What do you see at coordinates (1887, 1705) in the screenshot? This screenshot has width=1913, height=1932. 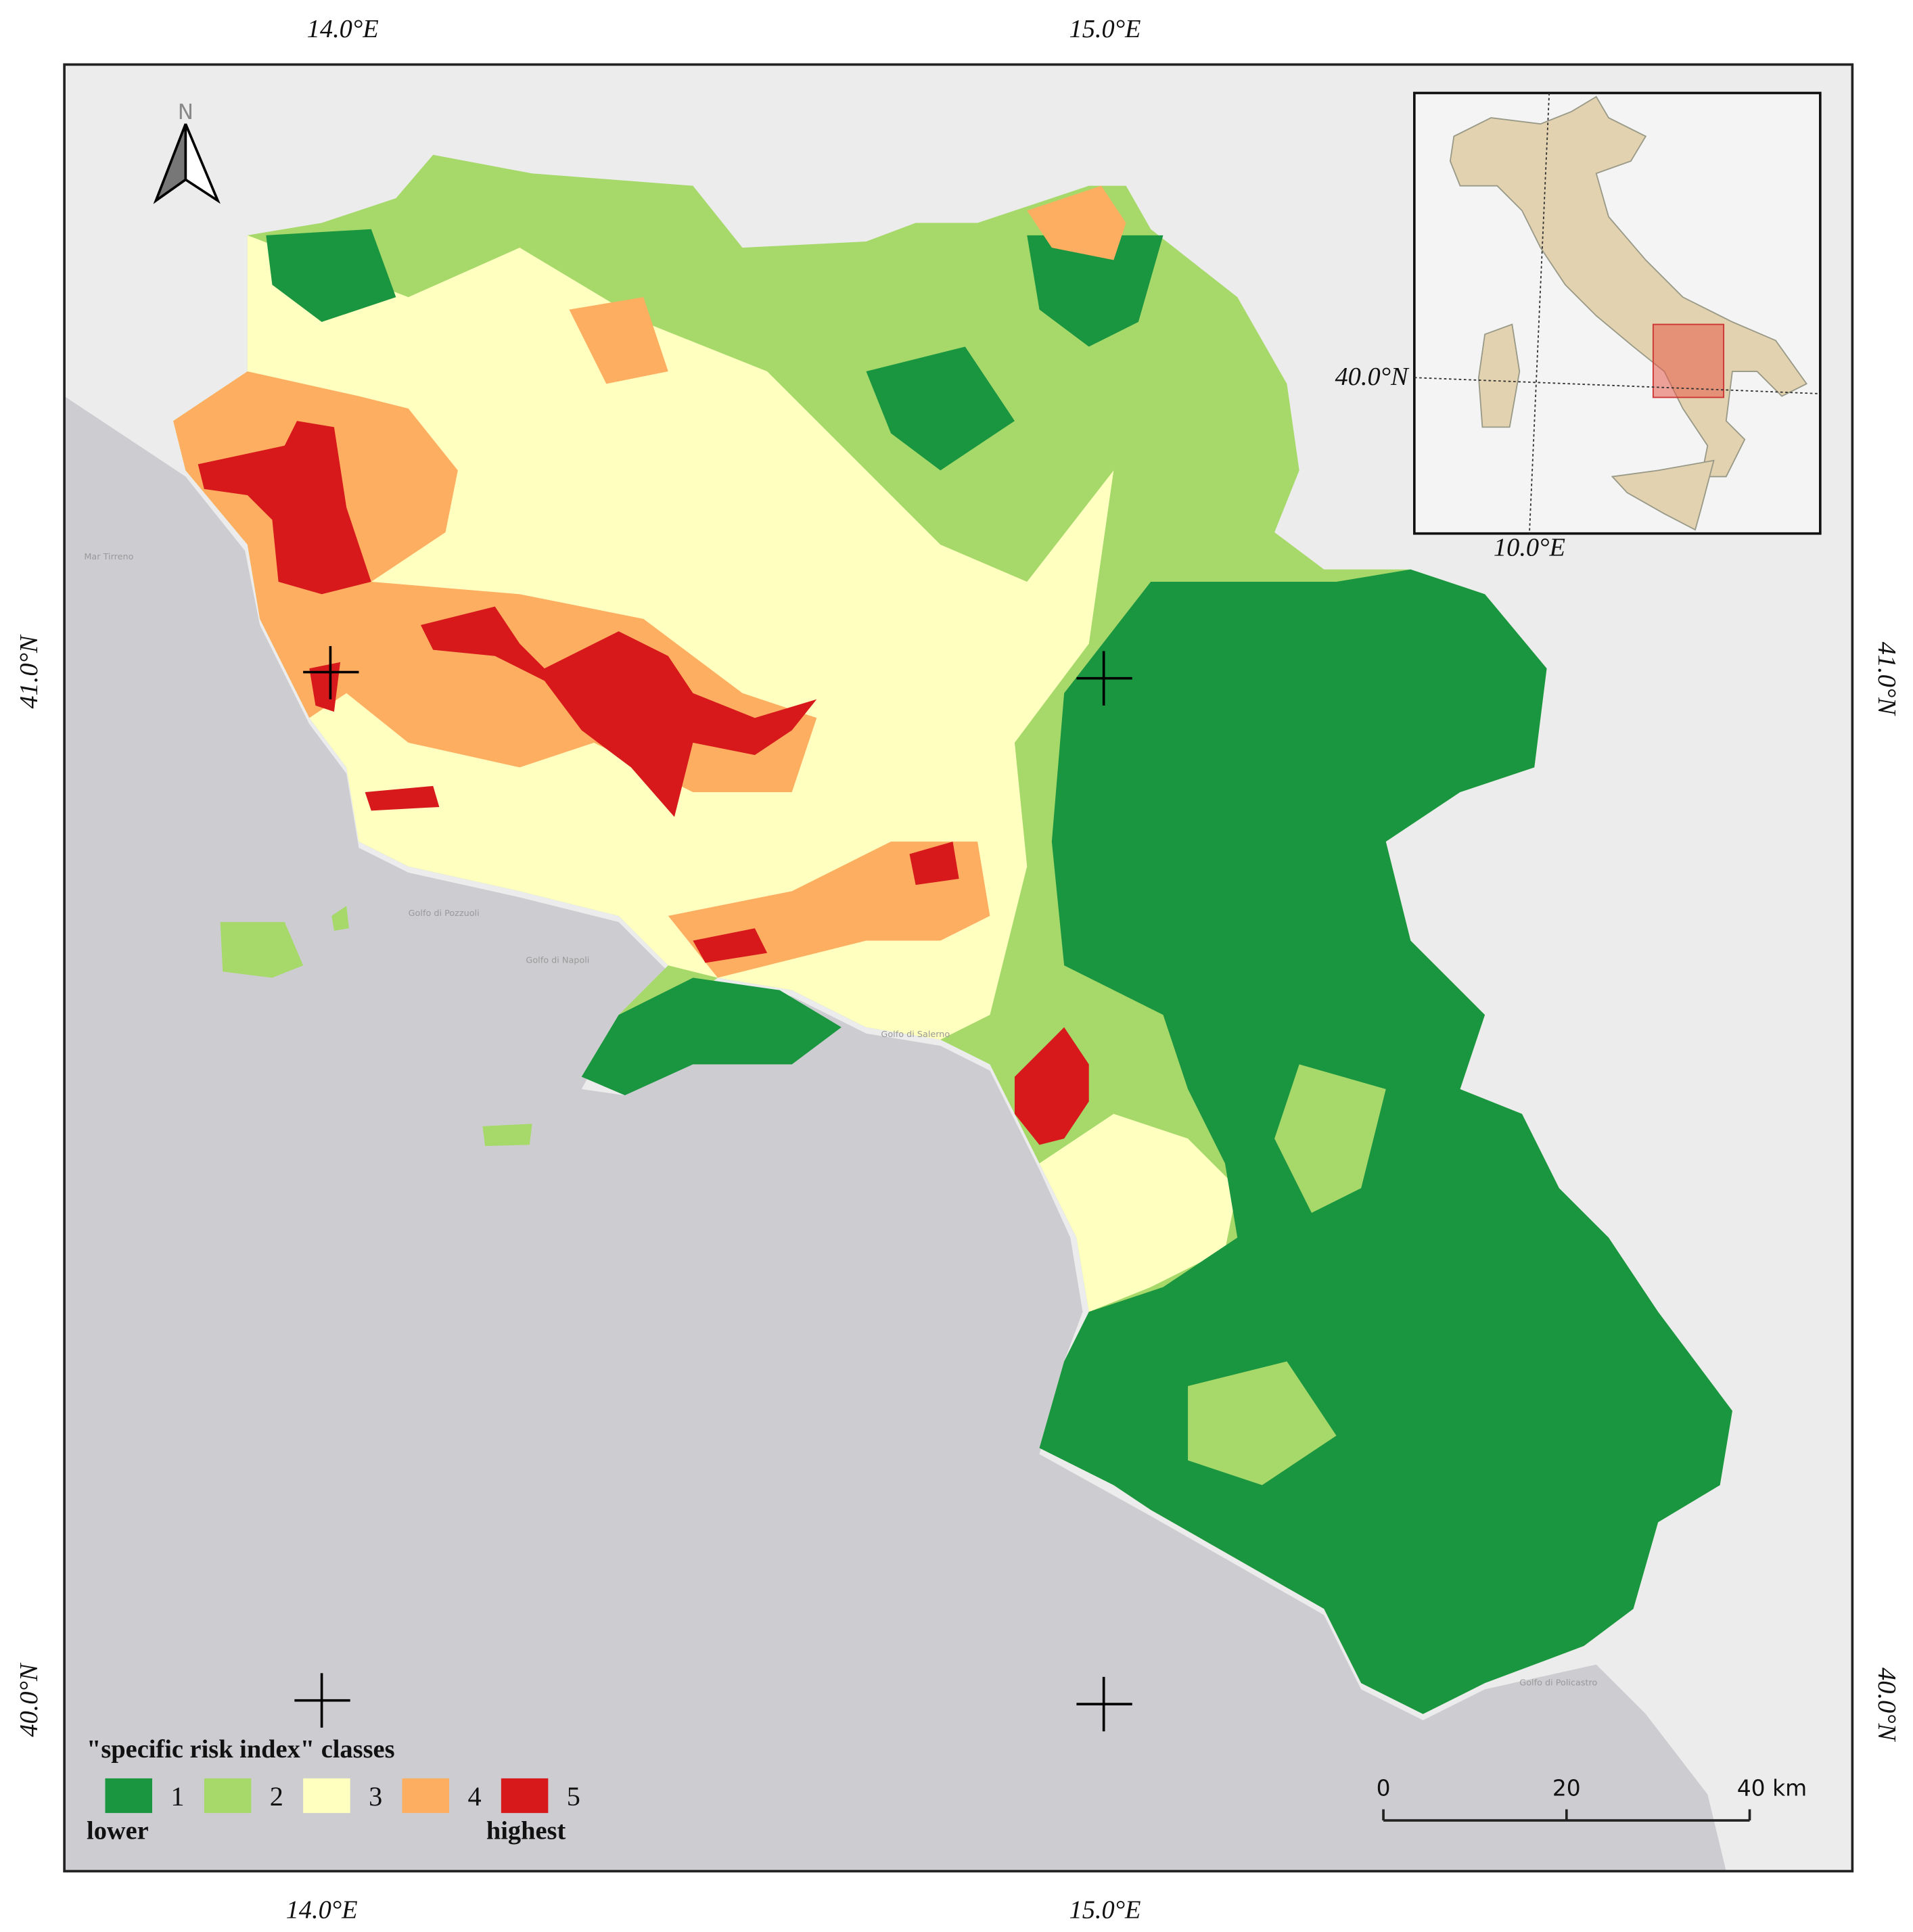 I see `right-lat-label: 40.0°N` at bounding box center [1887, 1705].